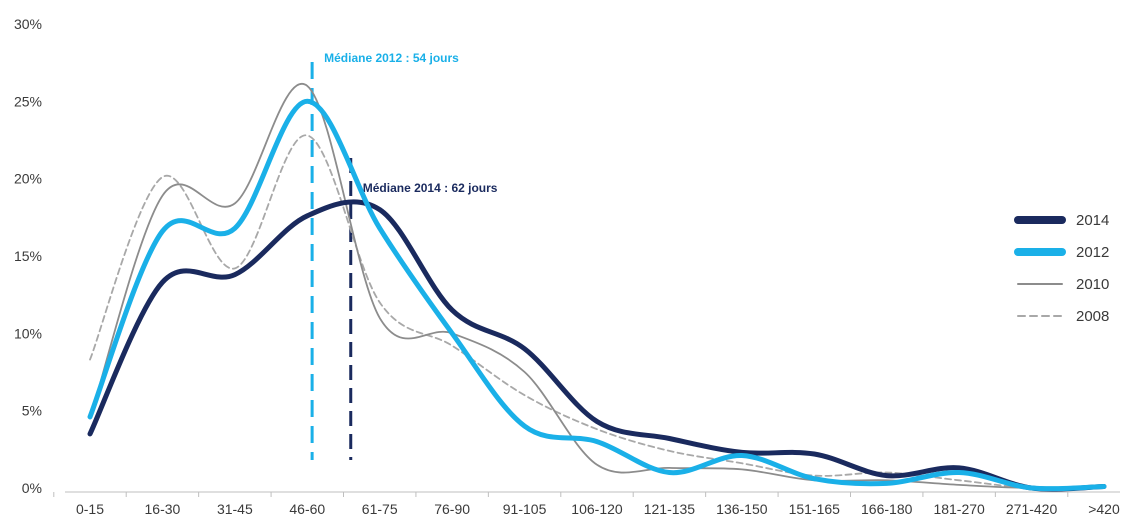  I want to click on y-tick-label: 5%, so click(32, 411).